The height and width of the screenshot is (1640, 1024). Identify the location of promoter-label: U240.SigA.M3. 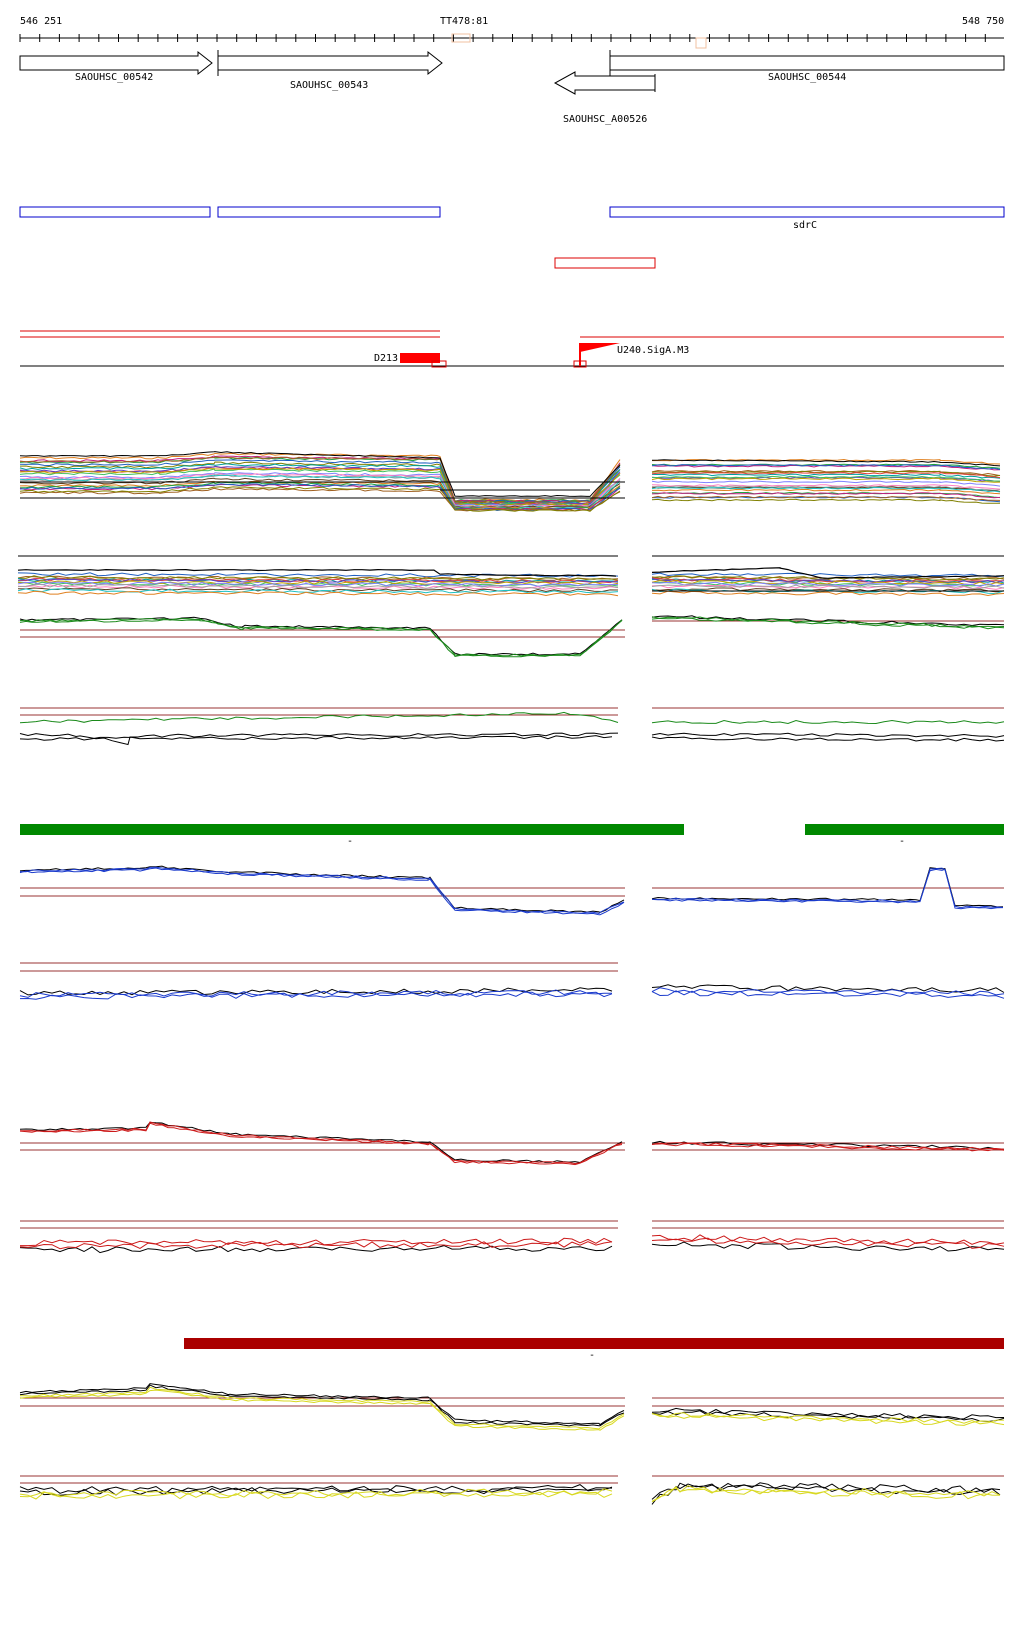
(653, 350).